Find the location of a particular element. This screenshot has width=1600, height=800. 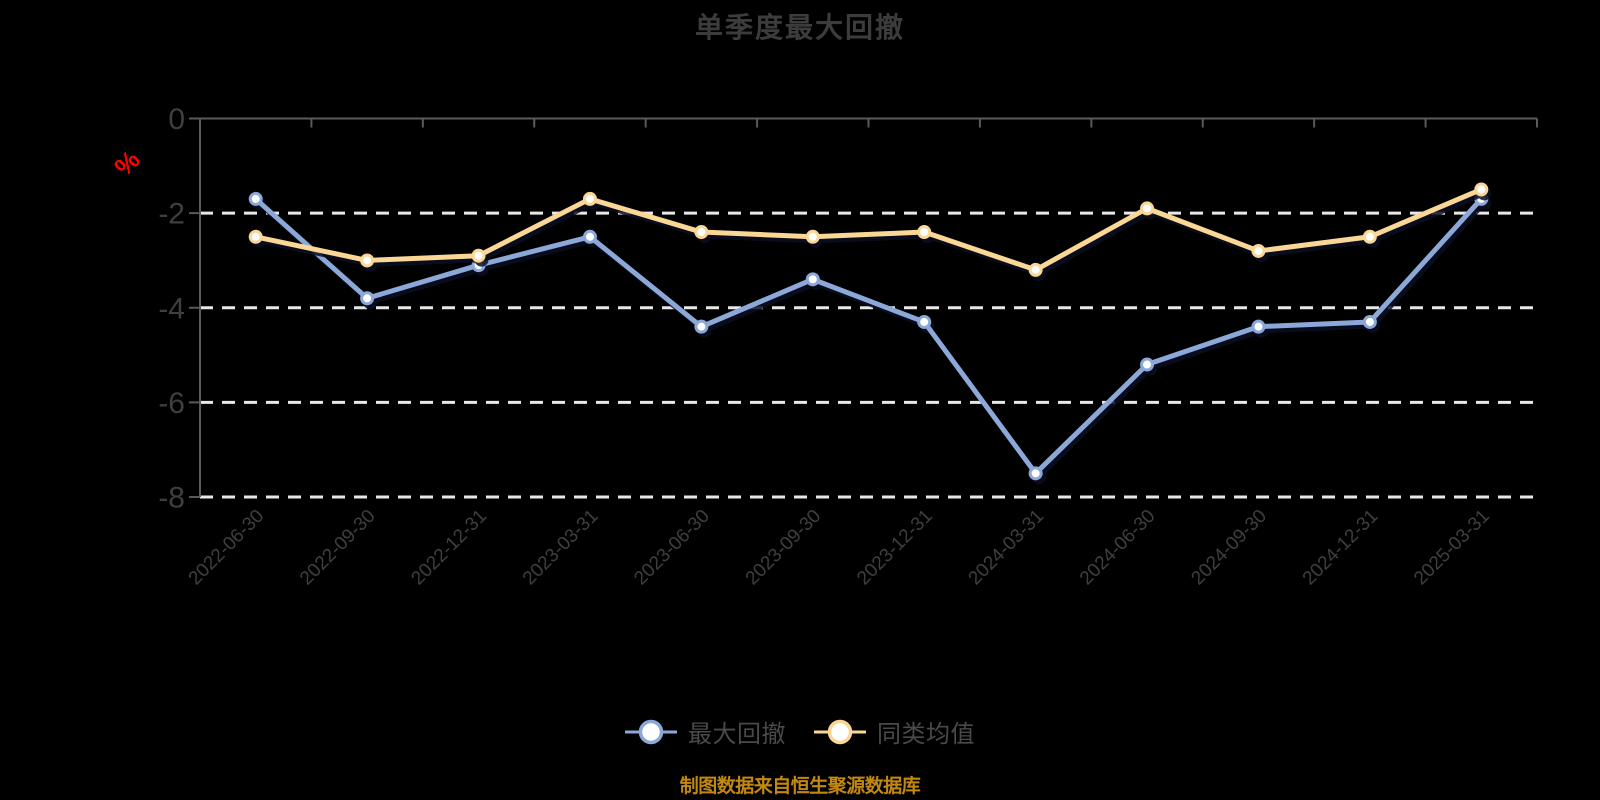

legend-label-category-average: 同类均值 is located at coordinates (926, 734).